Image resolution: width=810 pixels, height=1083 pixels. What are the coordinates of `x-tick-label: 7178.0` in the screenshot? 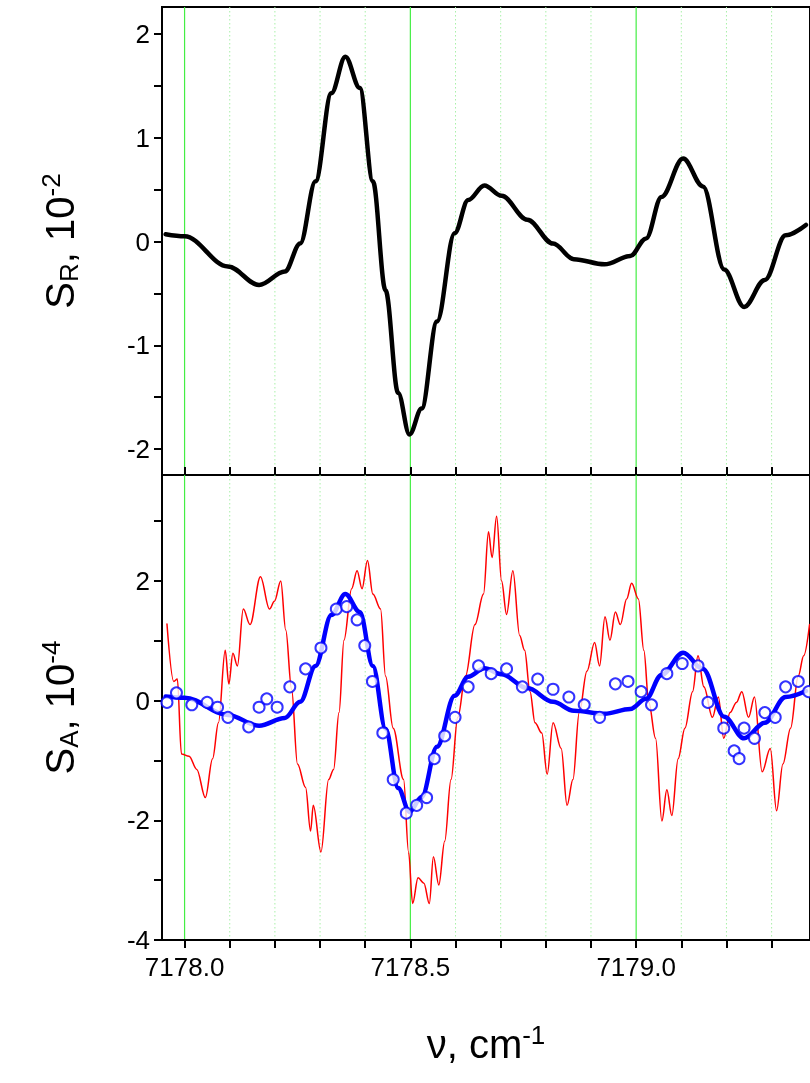 It's located at (184, 967).